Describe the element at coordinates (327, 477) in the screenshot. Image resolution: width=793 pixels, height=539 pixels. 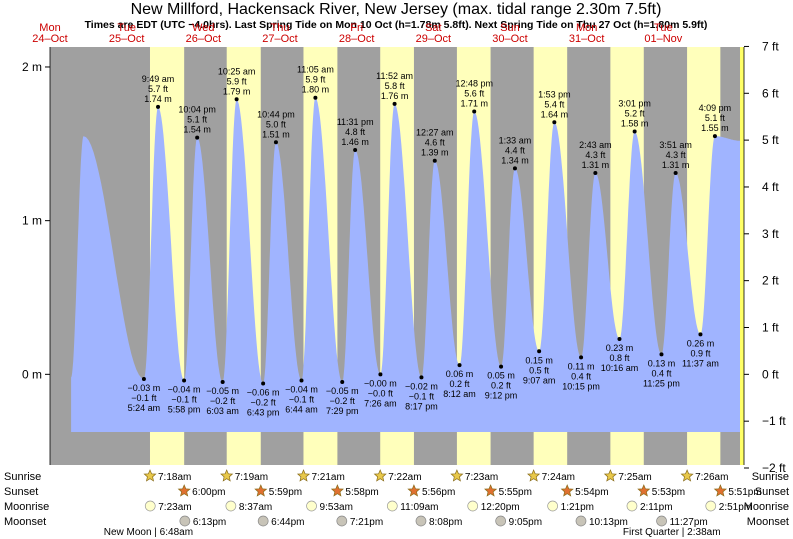
I see `sunrise-time: 7:21am` at that location.